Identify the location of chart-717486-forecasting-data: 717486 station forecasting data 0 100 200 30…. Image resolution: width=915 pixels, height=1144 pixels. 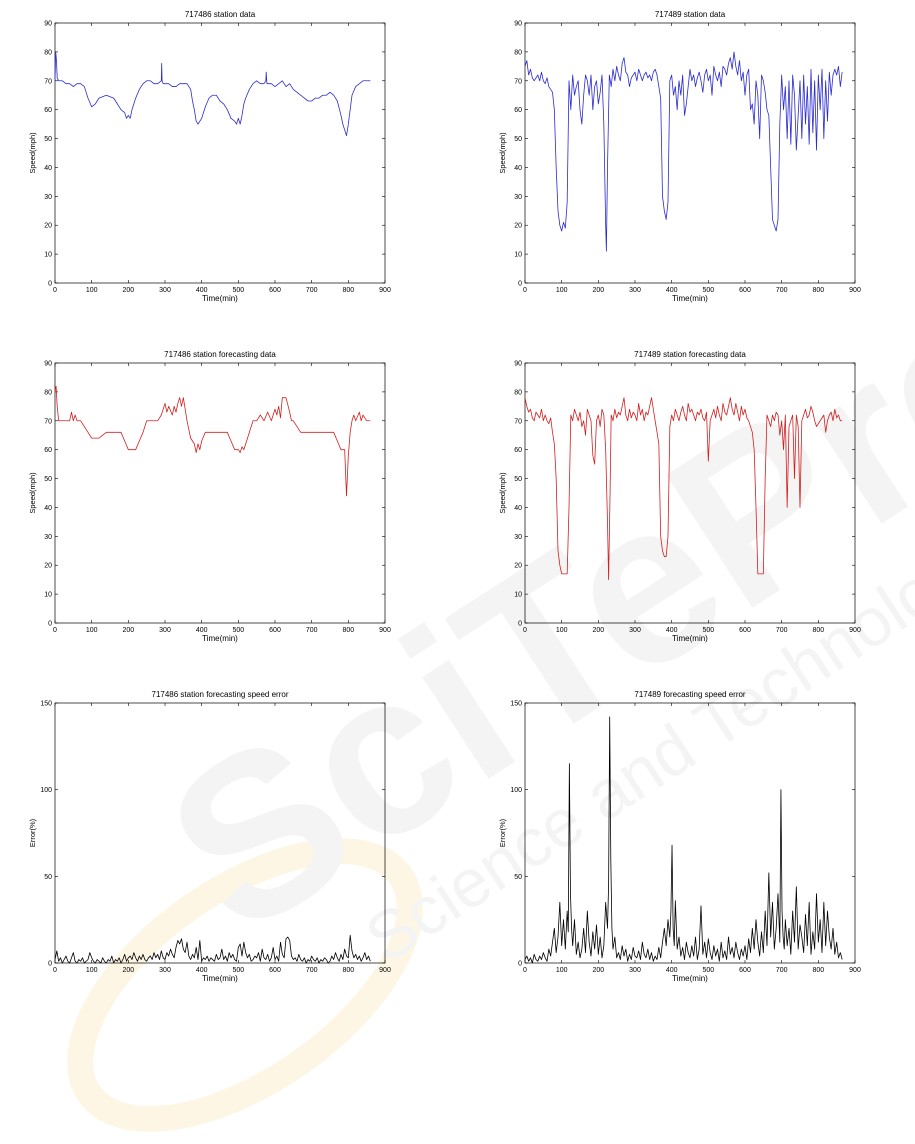
(215, 505).